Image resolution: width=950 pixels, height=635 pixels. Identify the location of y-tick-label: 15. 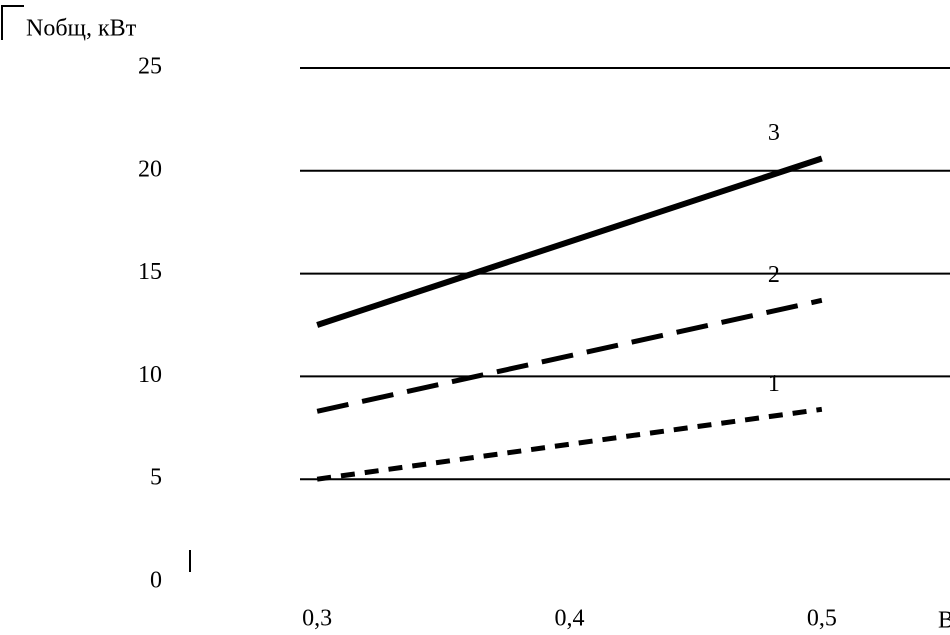
(150, 272).